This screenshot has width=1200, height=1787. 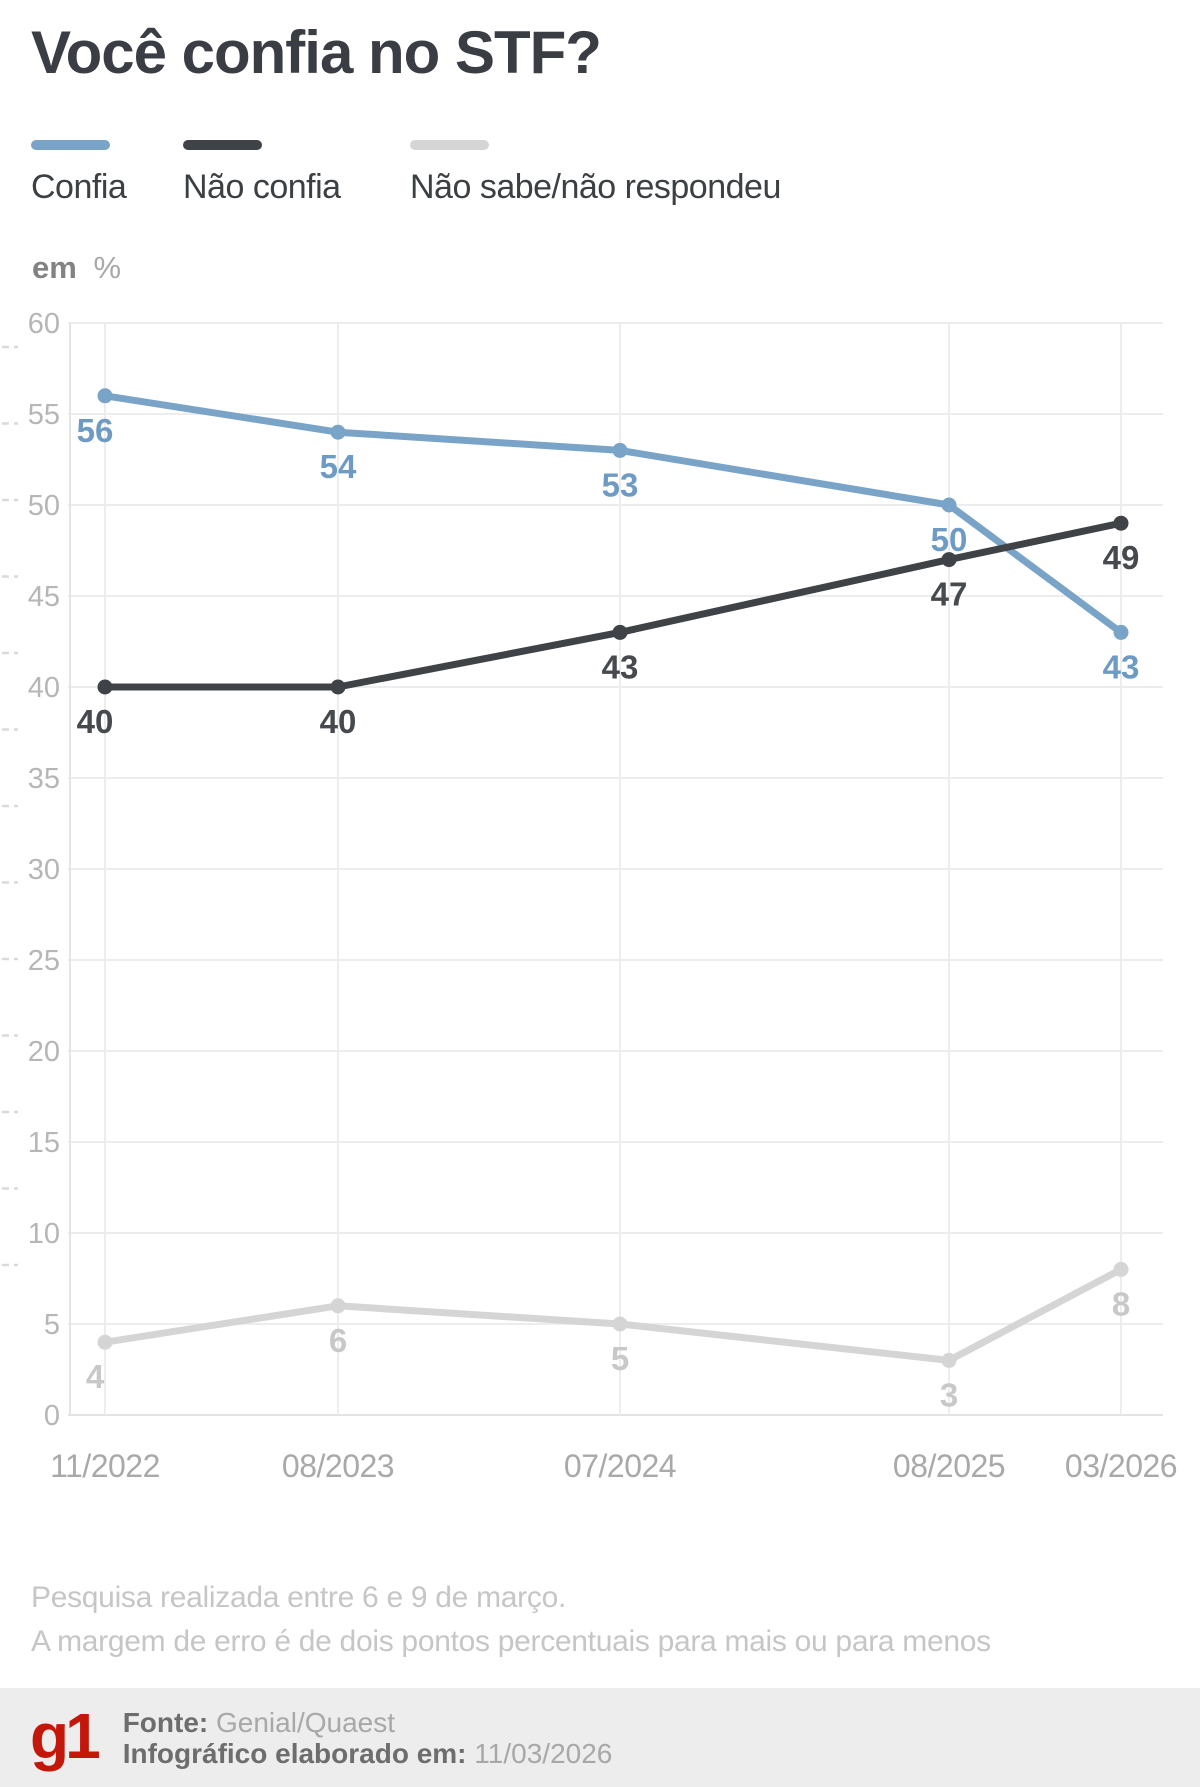 I want to click on y-tick-label: 40, so click(x=44, y=688).